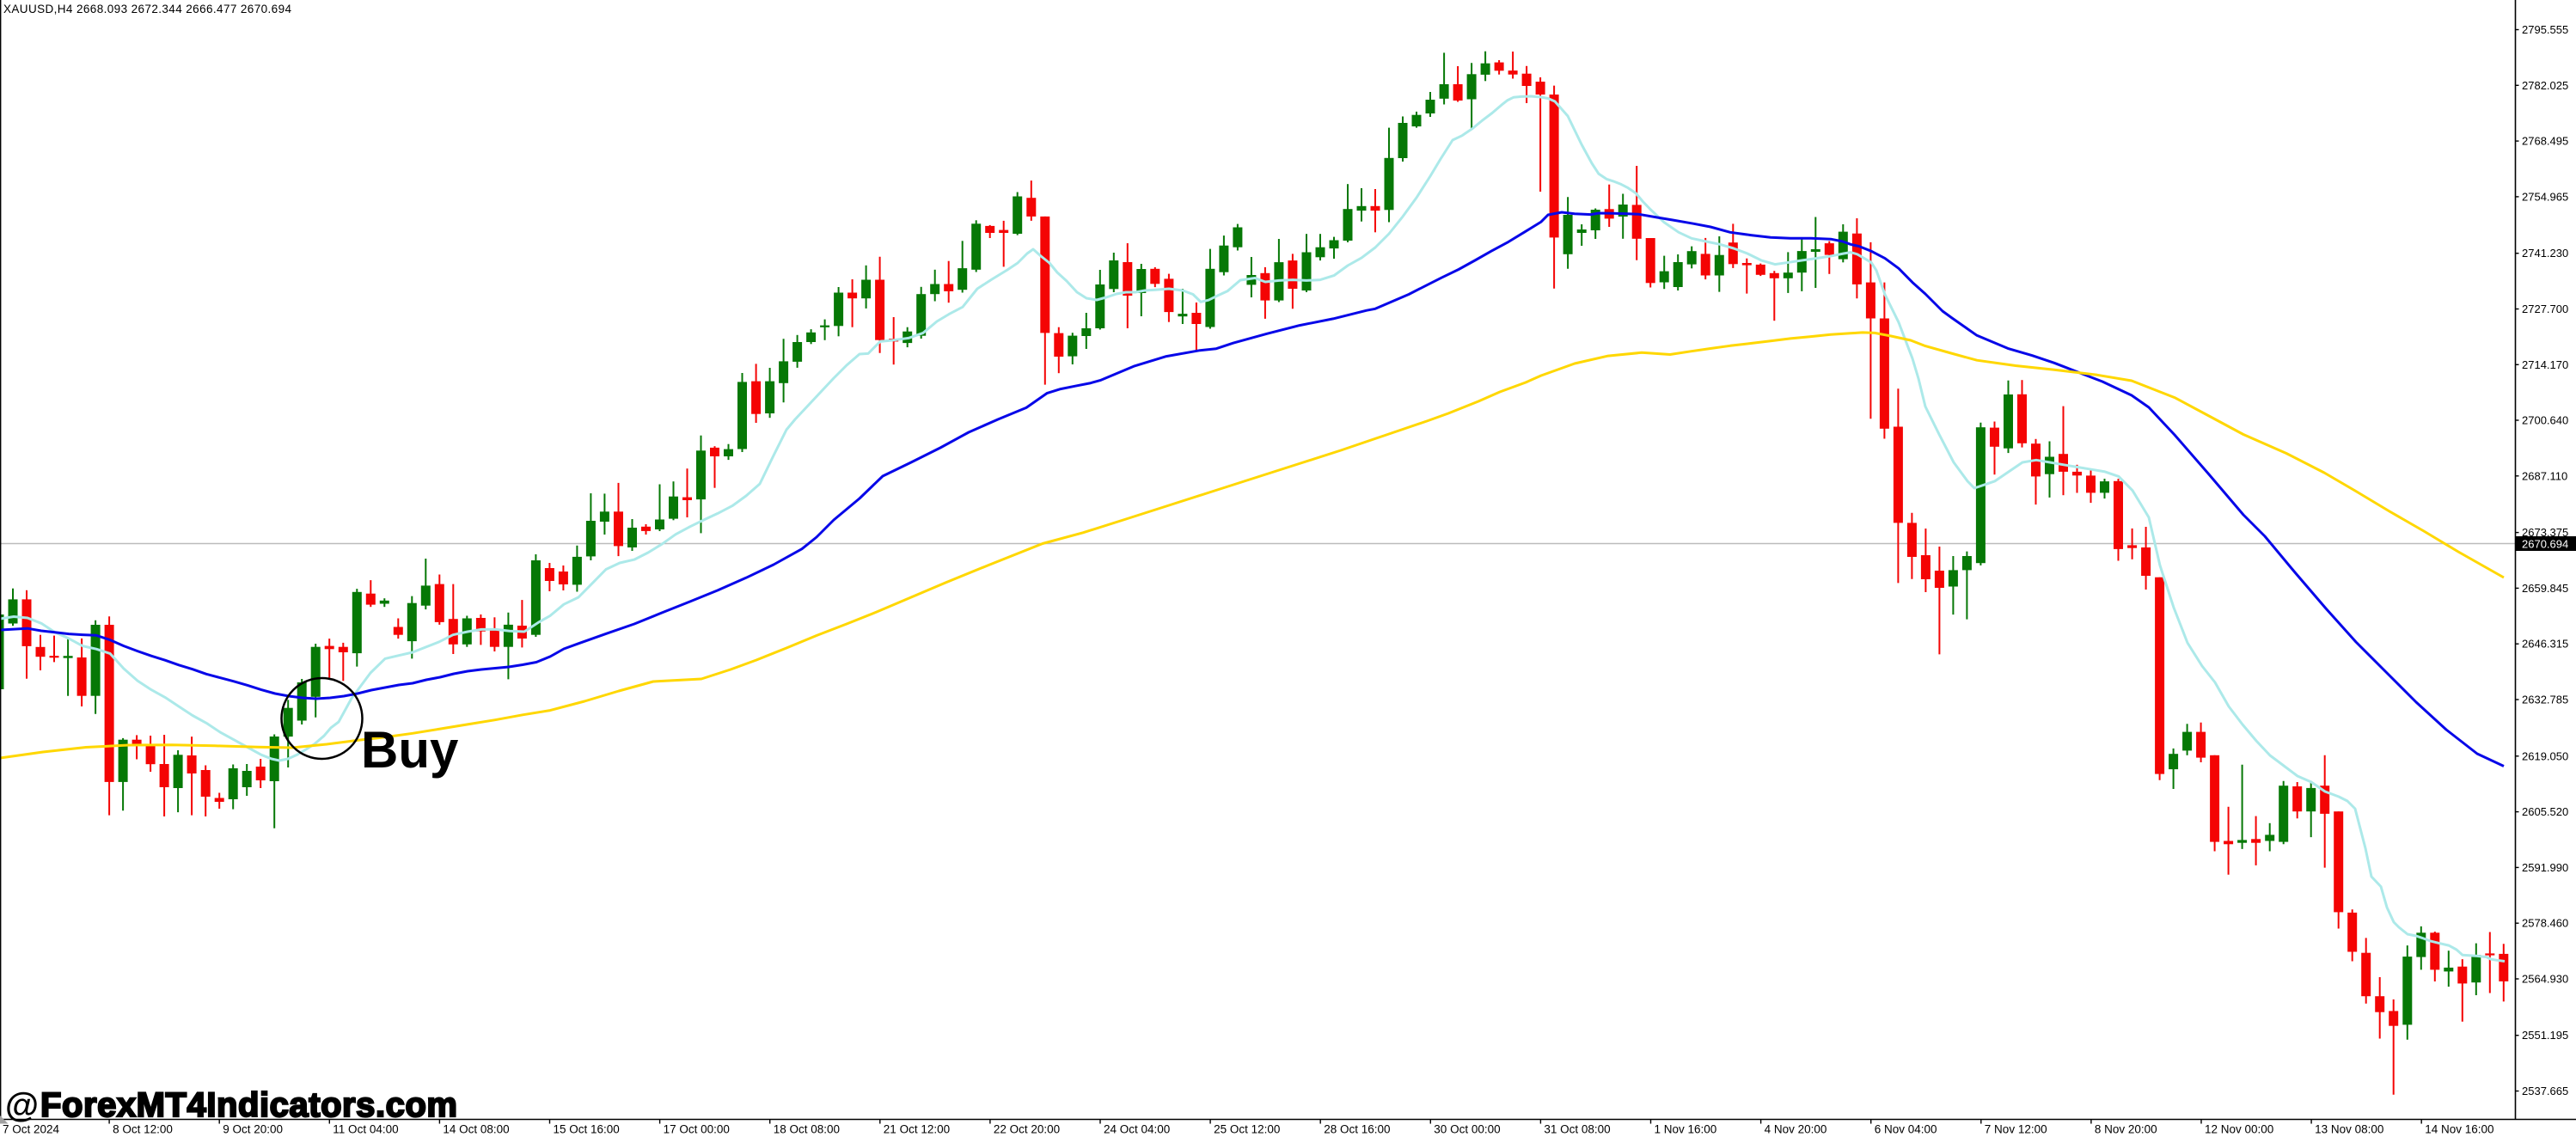  Describe the element at coordinates (807, 1130) in the screenshot. I see `svg-text: 18 Oct 08:00` at that location.